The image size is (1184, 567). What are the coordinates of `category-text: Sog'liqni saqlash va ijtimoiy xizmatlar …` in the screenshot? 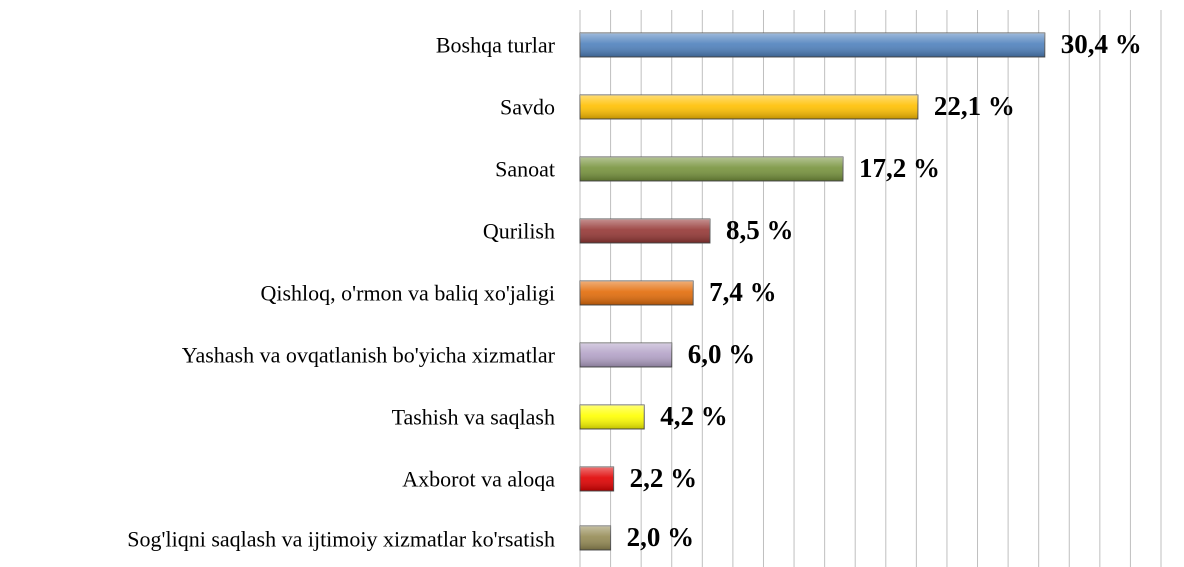 It's located at (341, 539).